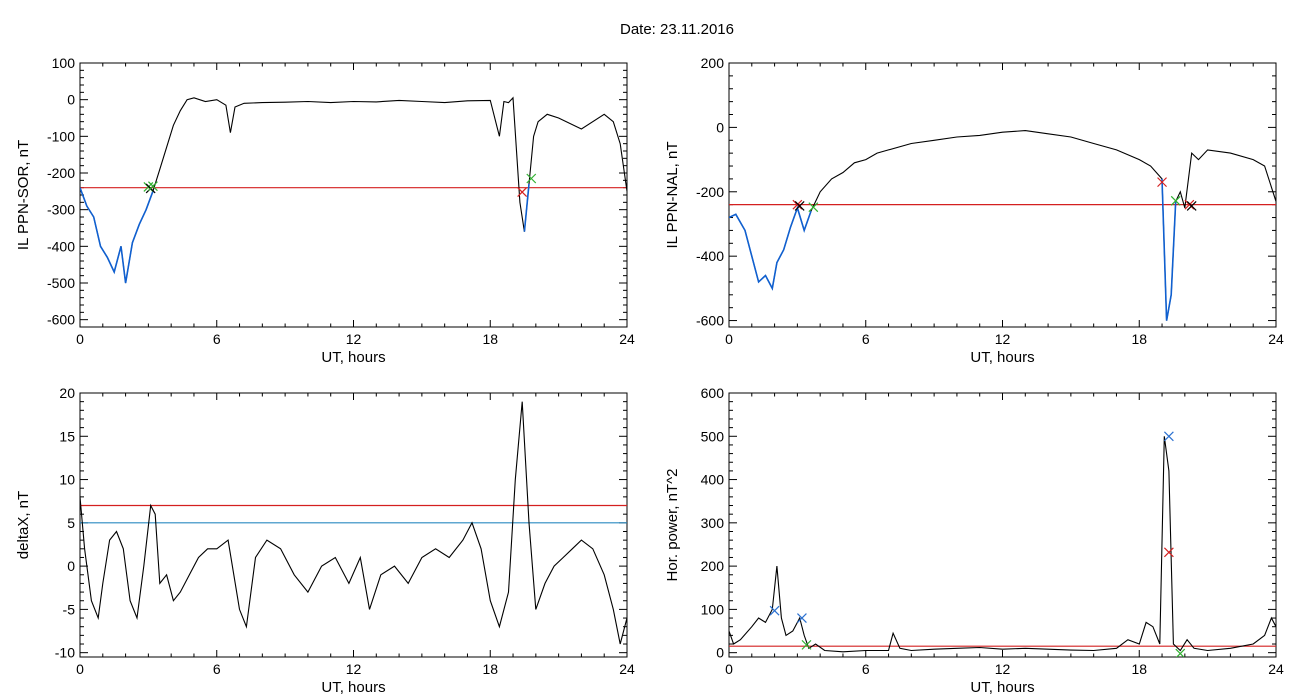 The height and width of the screenshot is (700, 1300). Describe the element at coordinates (713, 436) in the screenshot. I see `y-tick-label: 500` at that location.